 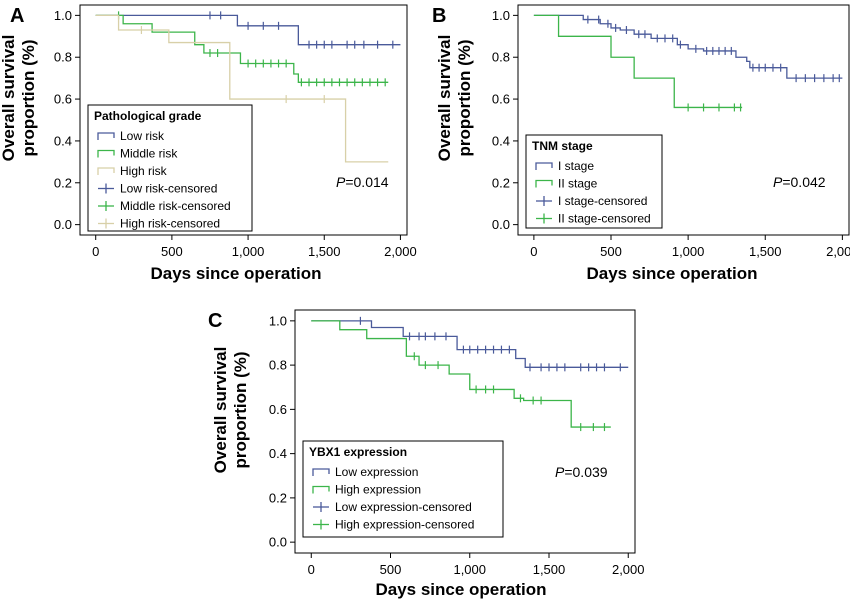 I want to click on series-high-expression, so click(x=461, y=376).